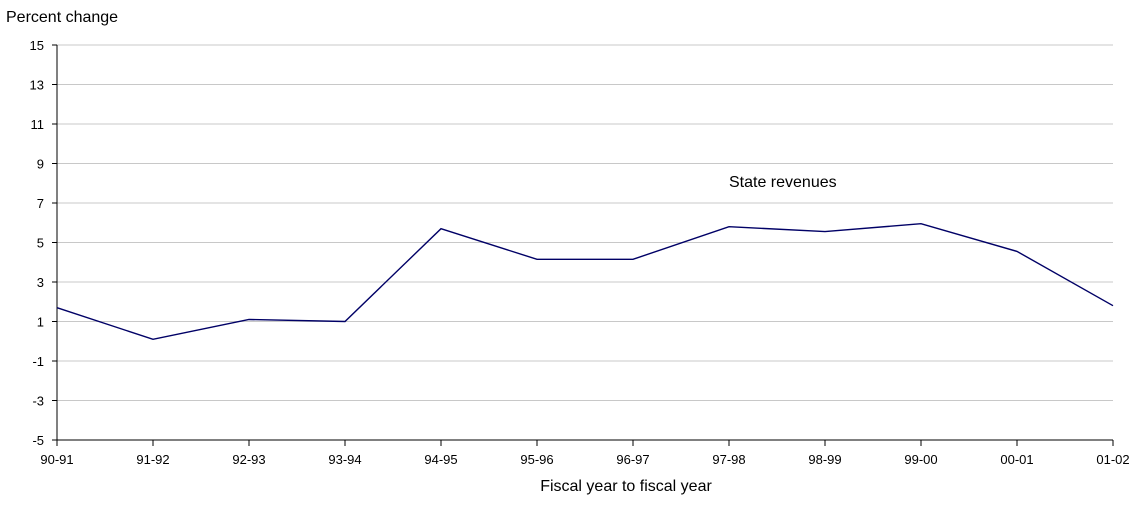  What do you see at coordinates (1016, 459) in the screenshot?
I see `x-tick-label: 00-01` at bounding box center [1016, 459].